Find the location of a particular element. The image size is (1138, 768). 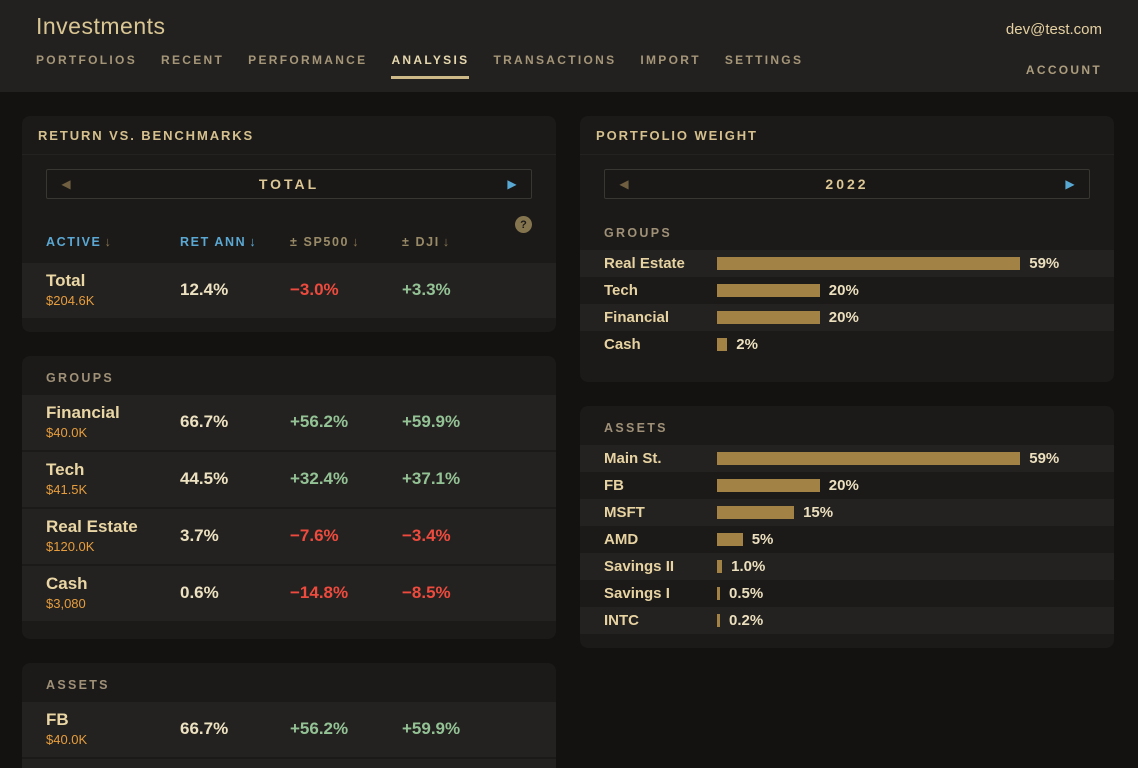

nav-tab: ANALYSIS is located at coordinates (430, 66).